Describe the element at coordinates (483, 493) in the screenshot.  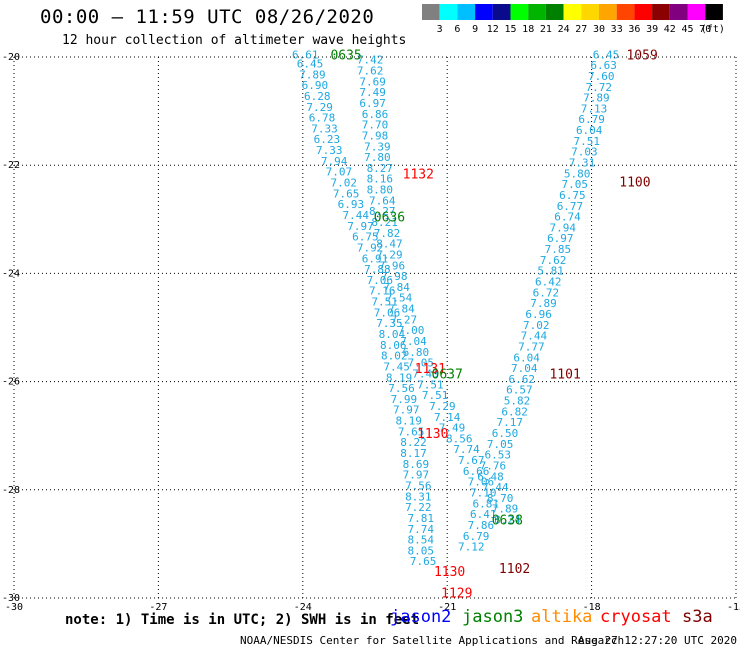
I see `wave-height-value: 7.10` at that location.